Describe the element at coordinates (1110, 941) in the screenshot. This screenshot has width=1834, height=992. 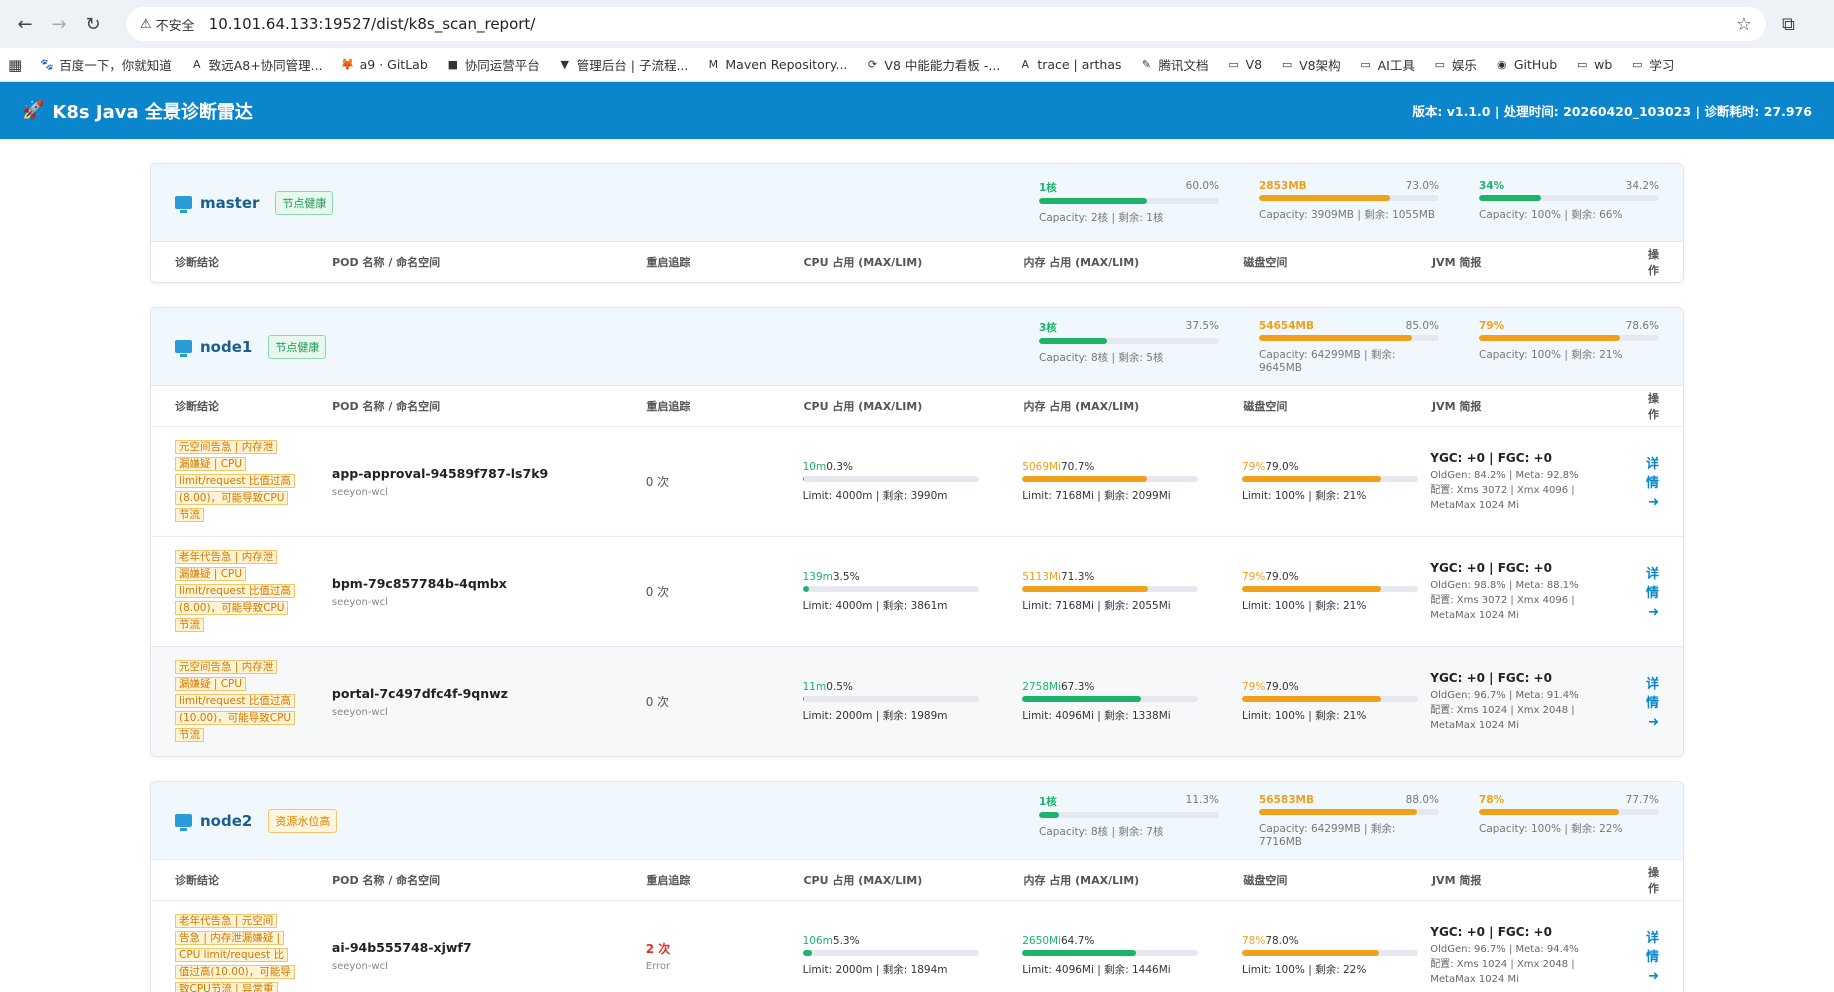
I see `meter-top: 2650Mi64.7%` at that location.